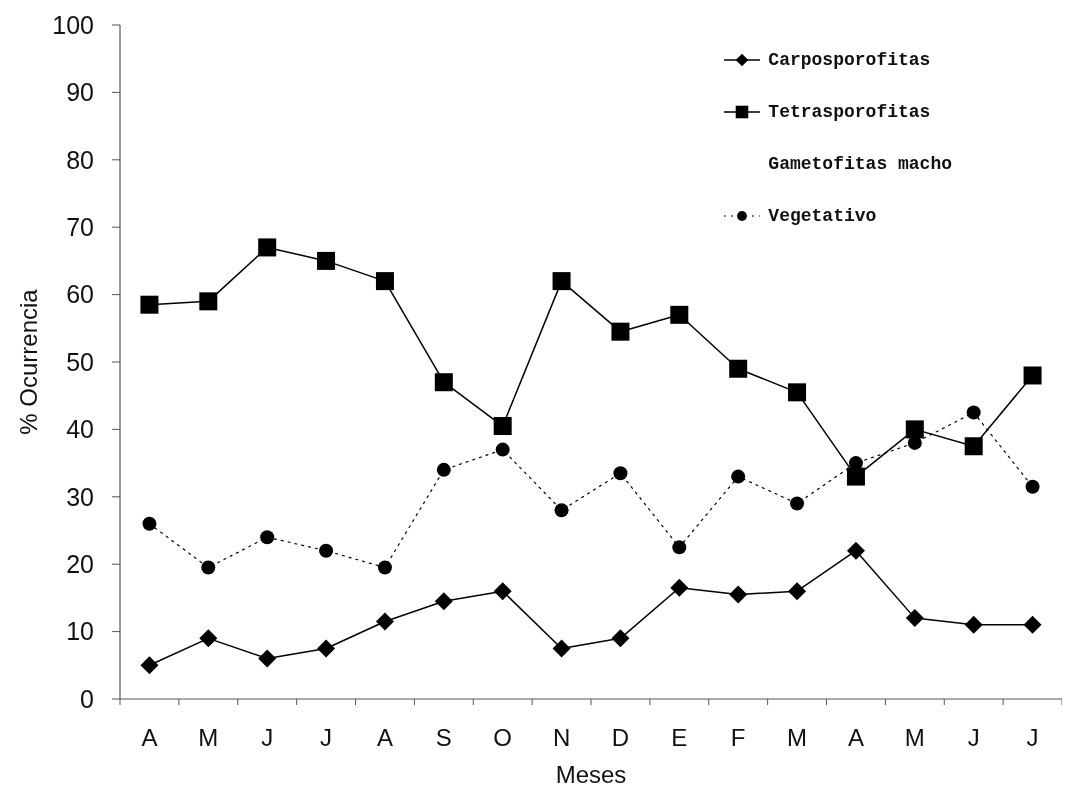 Image resolution: width=1070 pixels, height=799 pixels. I want to click on y-tick-label: 20, so click(80, 564).